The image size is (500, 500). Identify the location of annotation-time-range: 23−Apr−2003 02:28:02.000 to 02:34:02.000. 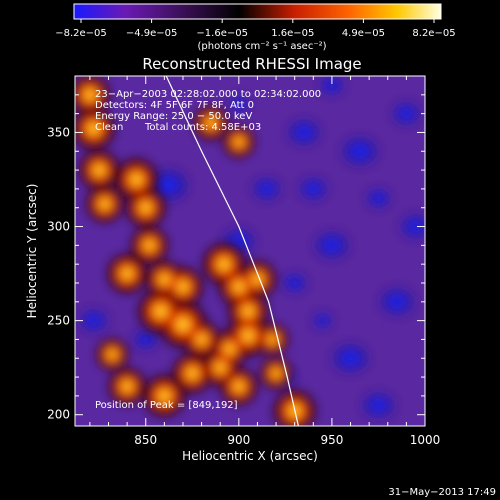
(208, 94).